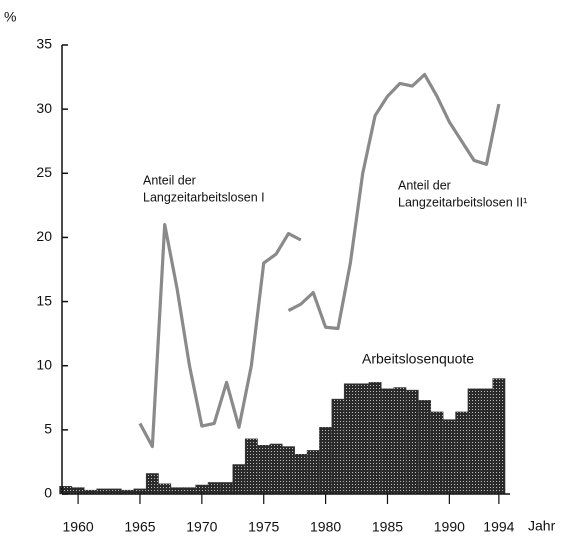 This screenshot has height=552, width=587. I want to click on x-tick-label: 1980, so click(325, 527).